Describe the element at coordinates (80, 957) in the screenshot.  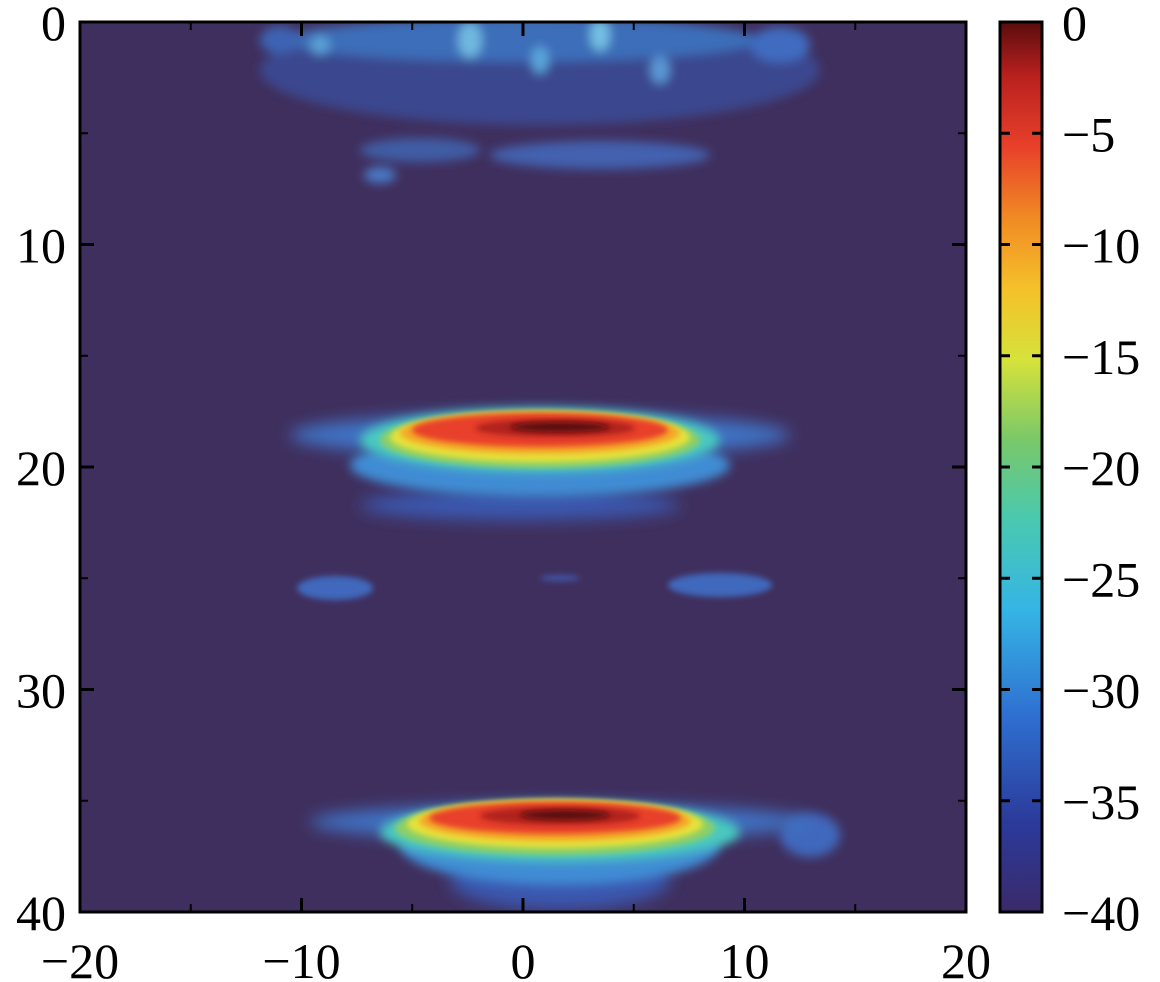
I see `x-tick-label: −20` at that location.